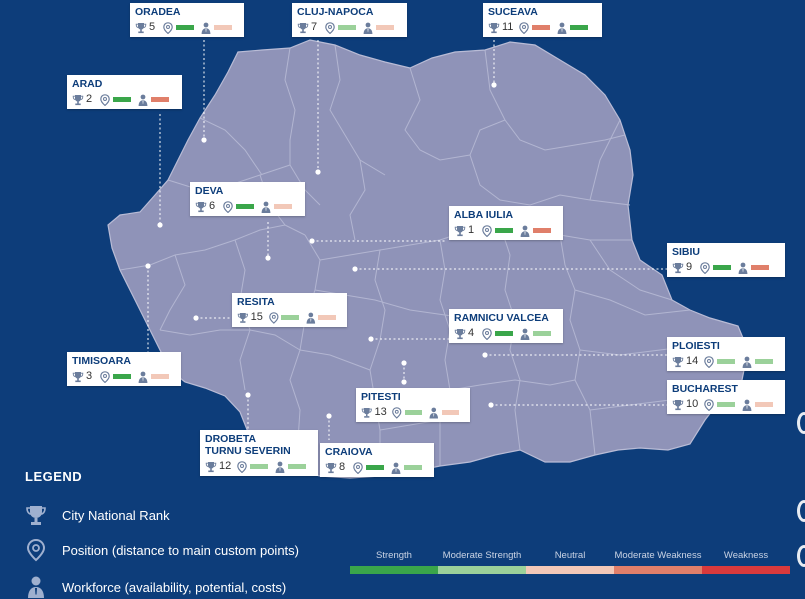 This screenshot has height=599, width=805. What do you see at coordinates (349, 452) in the screenshot?
I see `city-name: CRAIOVA` at bounding box center [349, 452].